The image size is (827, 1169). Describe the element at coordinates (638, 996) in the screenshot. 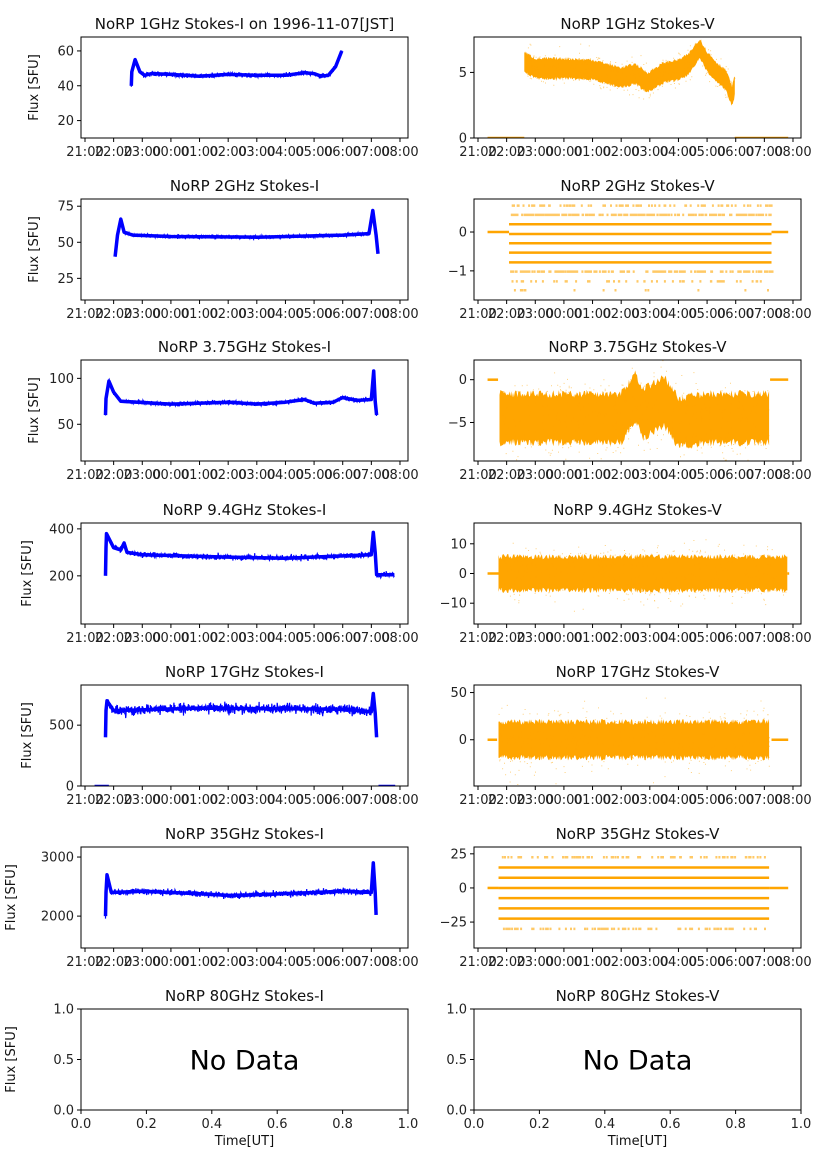

I see `subplot-title: NoRP 80GHz Stokes-V` at that location.